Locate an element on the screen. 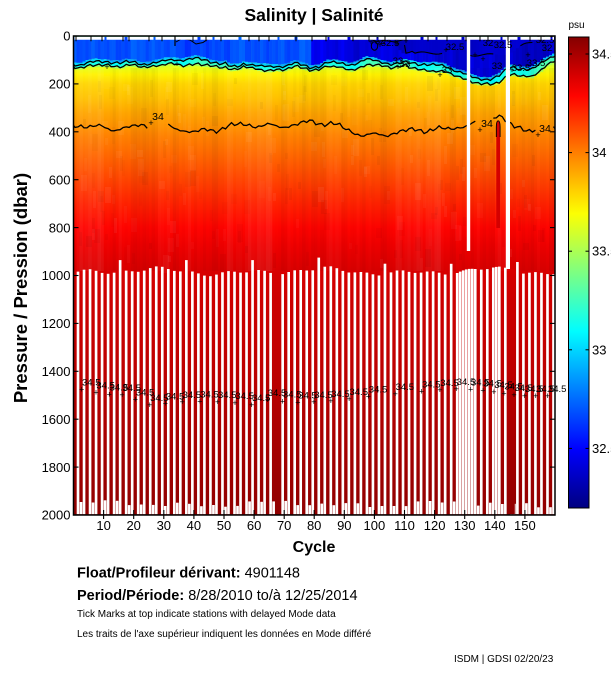 This screenshot has height=680, width=611. svg-text: 140 is located at coordinates (495, 525).